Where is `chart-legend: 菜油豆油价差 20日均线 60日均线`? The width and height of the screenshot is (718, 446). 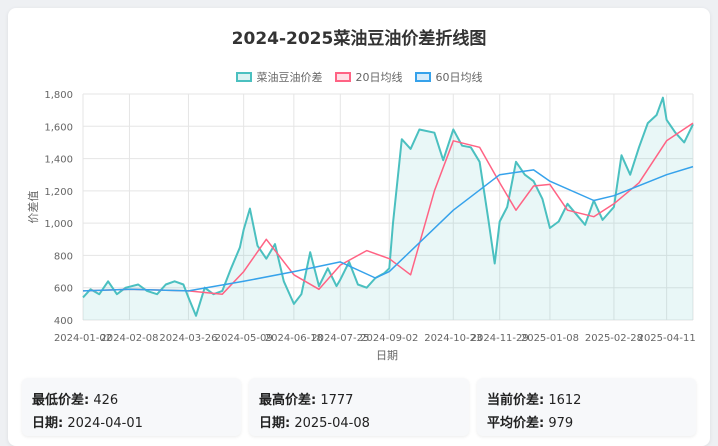 chart-legend: 菜油豆油价差 20日均线 60日均线 is located at coordinates (359, 77).